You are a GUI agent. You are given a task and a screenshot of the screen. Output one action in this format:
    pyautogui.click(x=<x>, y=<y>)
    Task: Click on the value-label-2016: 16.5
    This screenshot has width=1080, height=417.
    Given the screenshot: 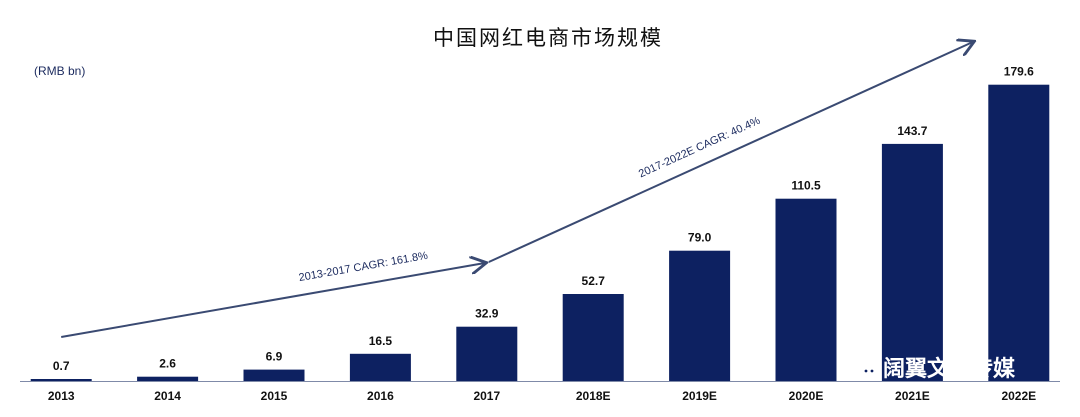 What is the action you would take?
    pyautogui.click(x=381, y=341)
    